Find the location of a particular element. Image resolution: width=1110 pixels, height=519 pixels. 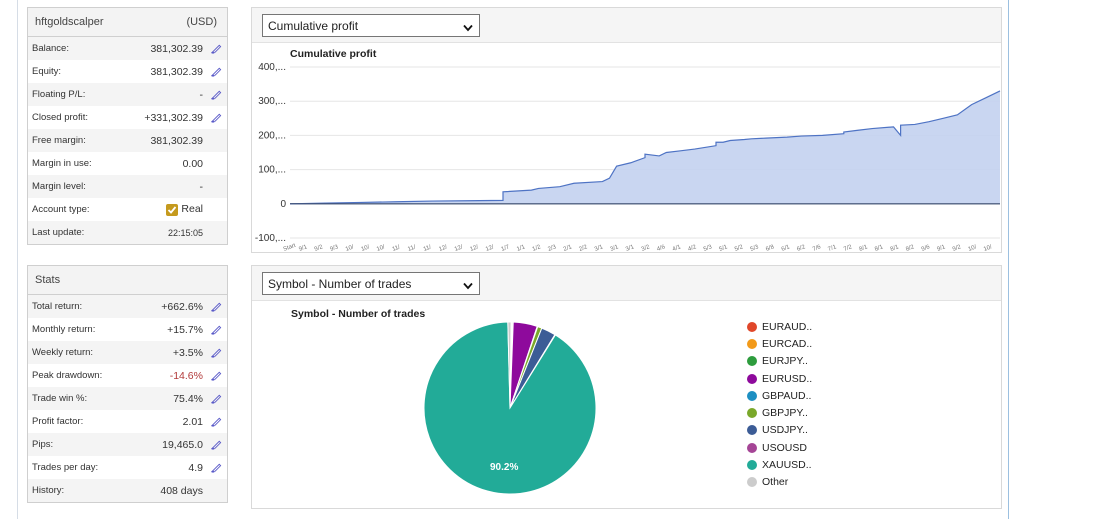

x-tick-label: 9/2 is located at coordinates (319, 248).